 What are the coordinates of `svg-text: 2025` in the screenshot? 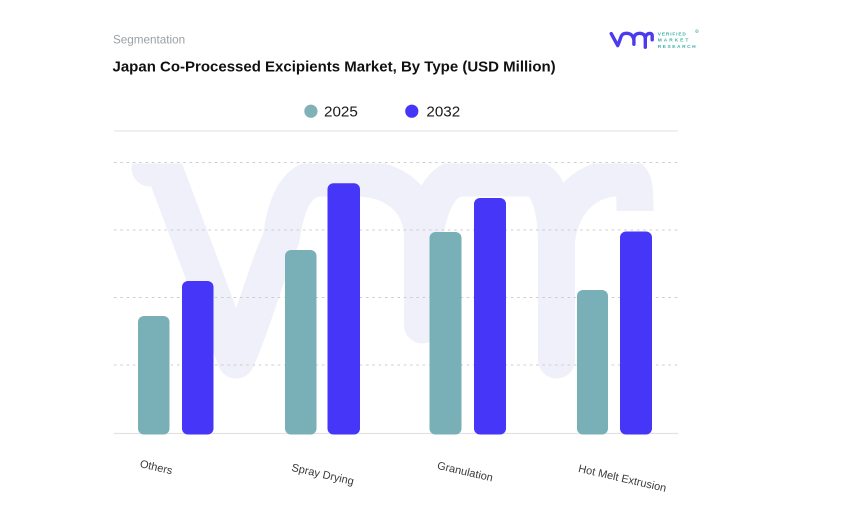 It's located at (341, 111).